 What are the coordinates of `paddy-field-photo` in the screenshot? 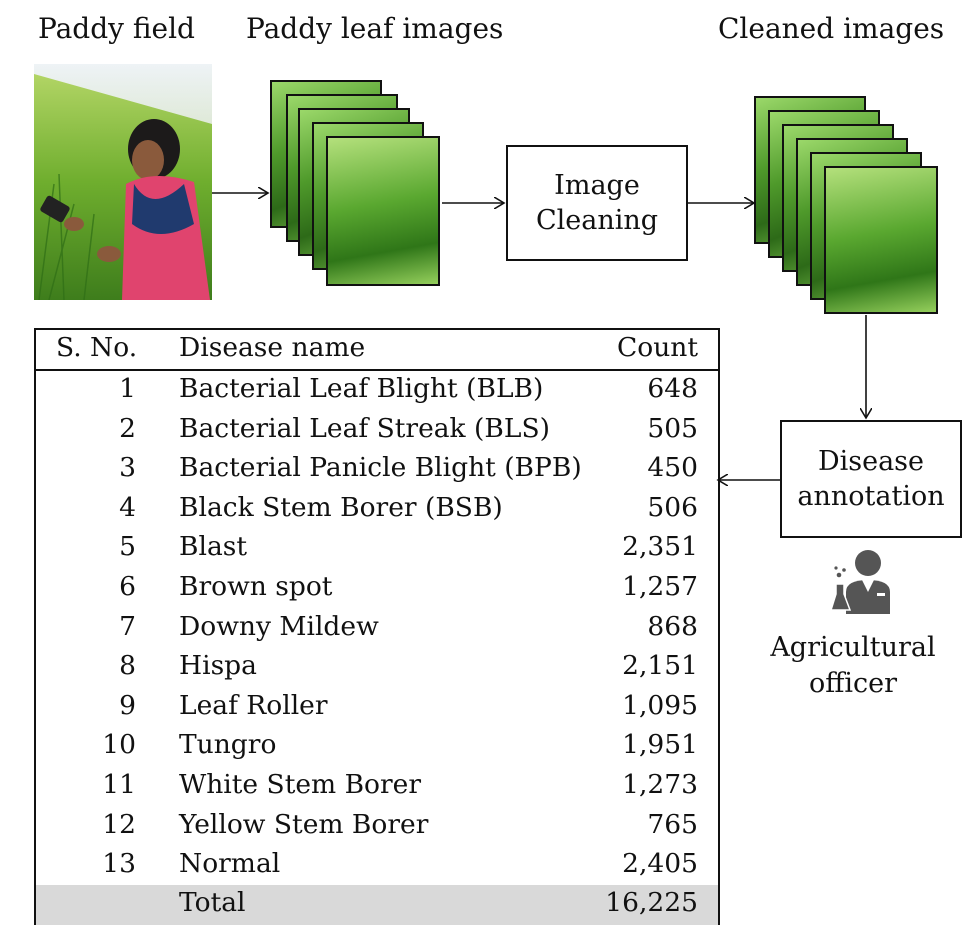 It's located at (123, 182).